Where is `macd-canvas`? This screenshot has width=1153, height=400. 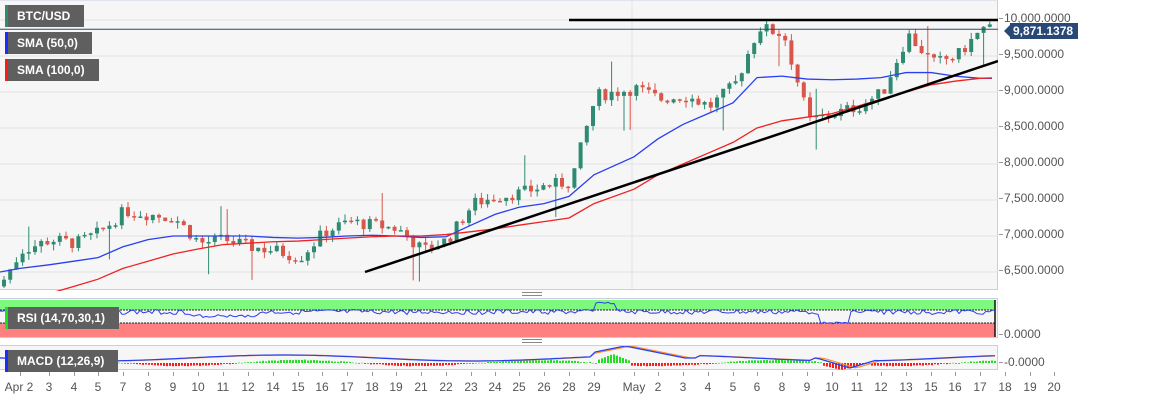 macd-canvas is located at coordinates (498, 358).